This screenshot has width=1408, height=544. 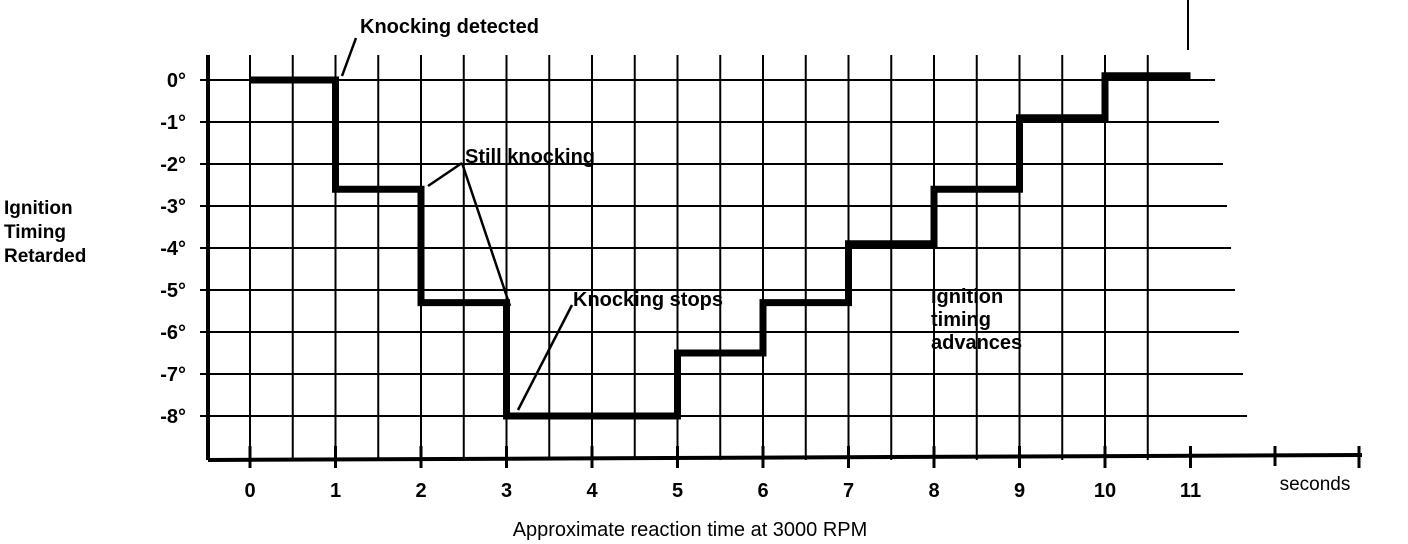 I want to click on x-tick-label: 5, so click(x=677, y=491).